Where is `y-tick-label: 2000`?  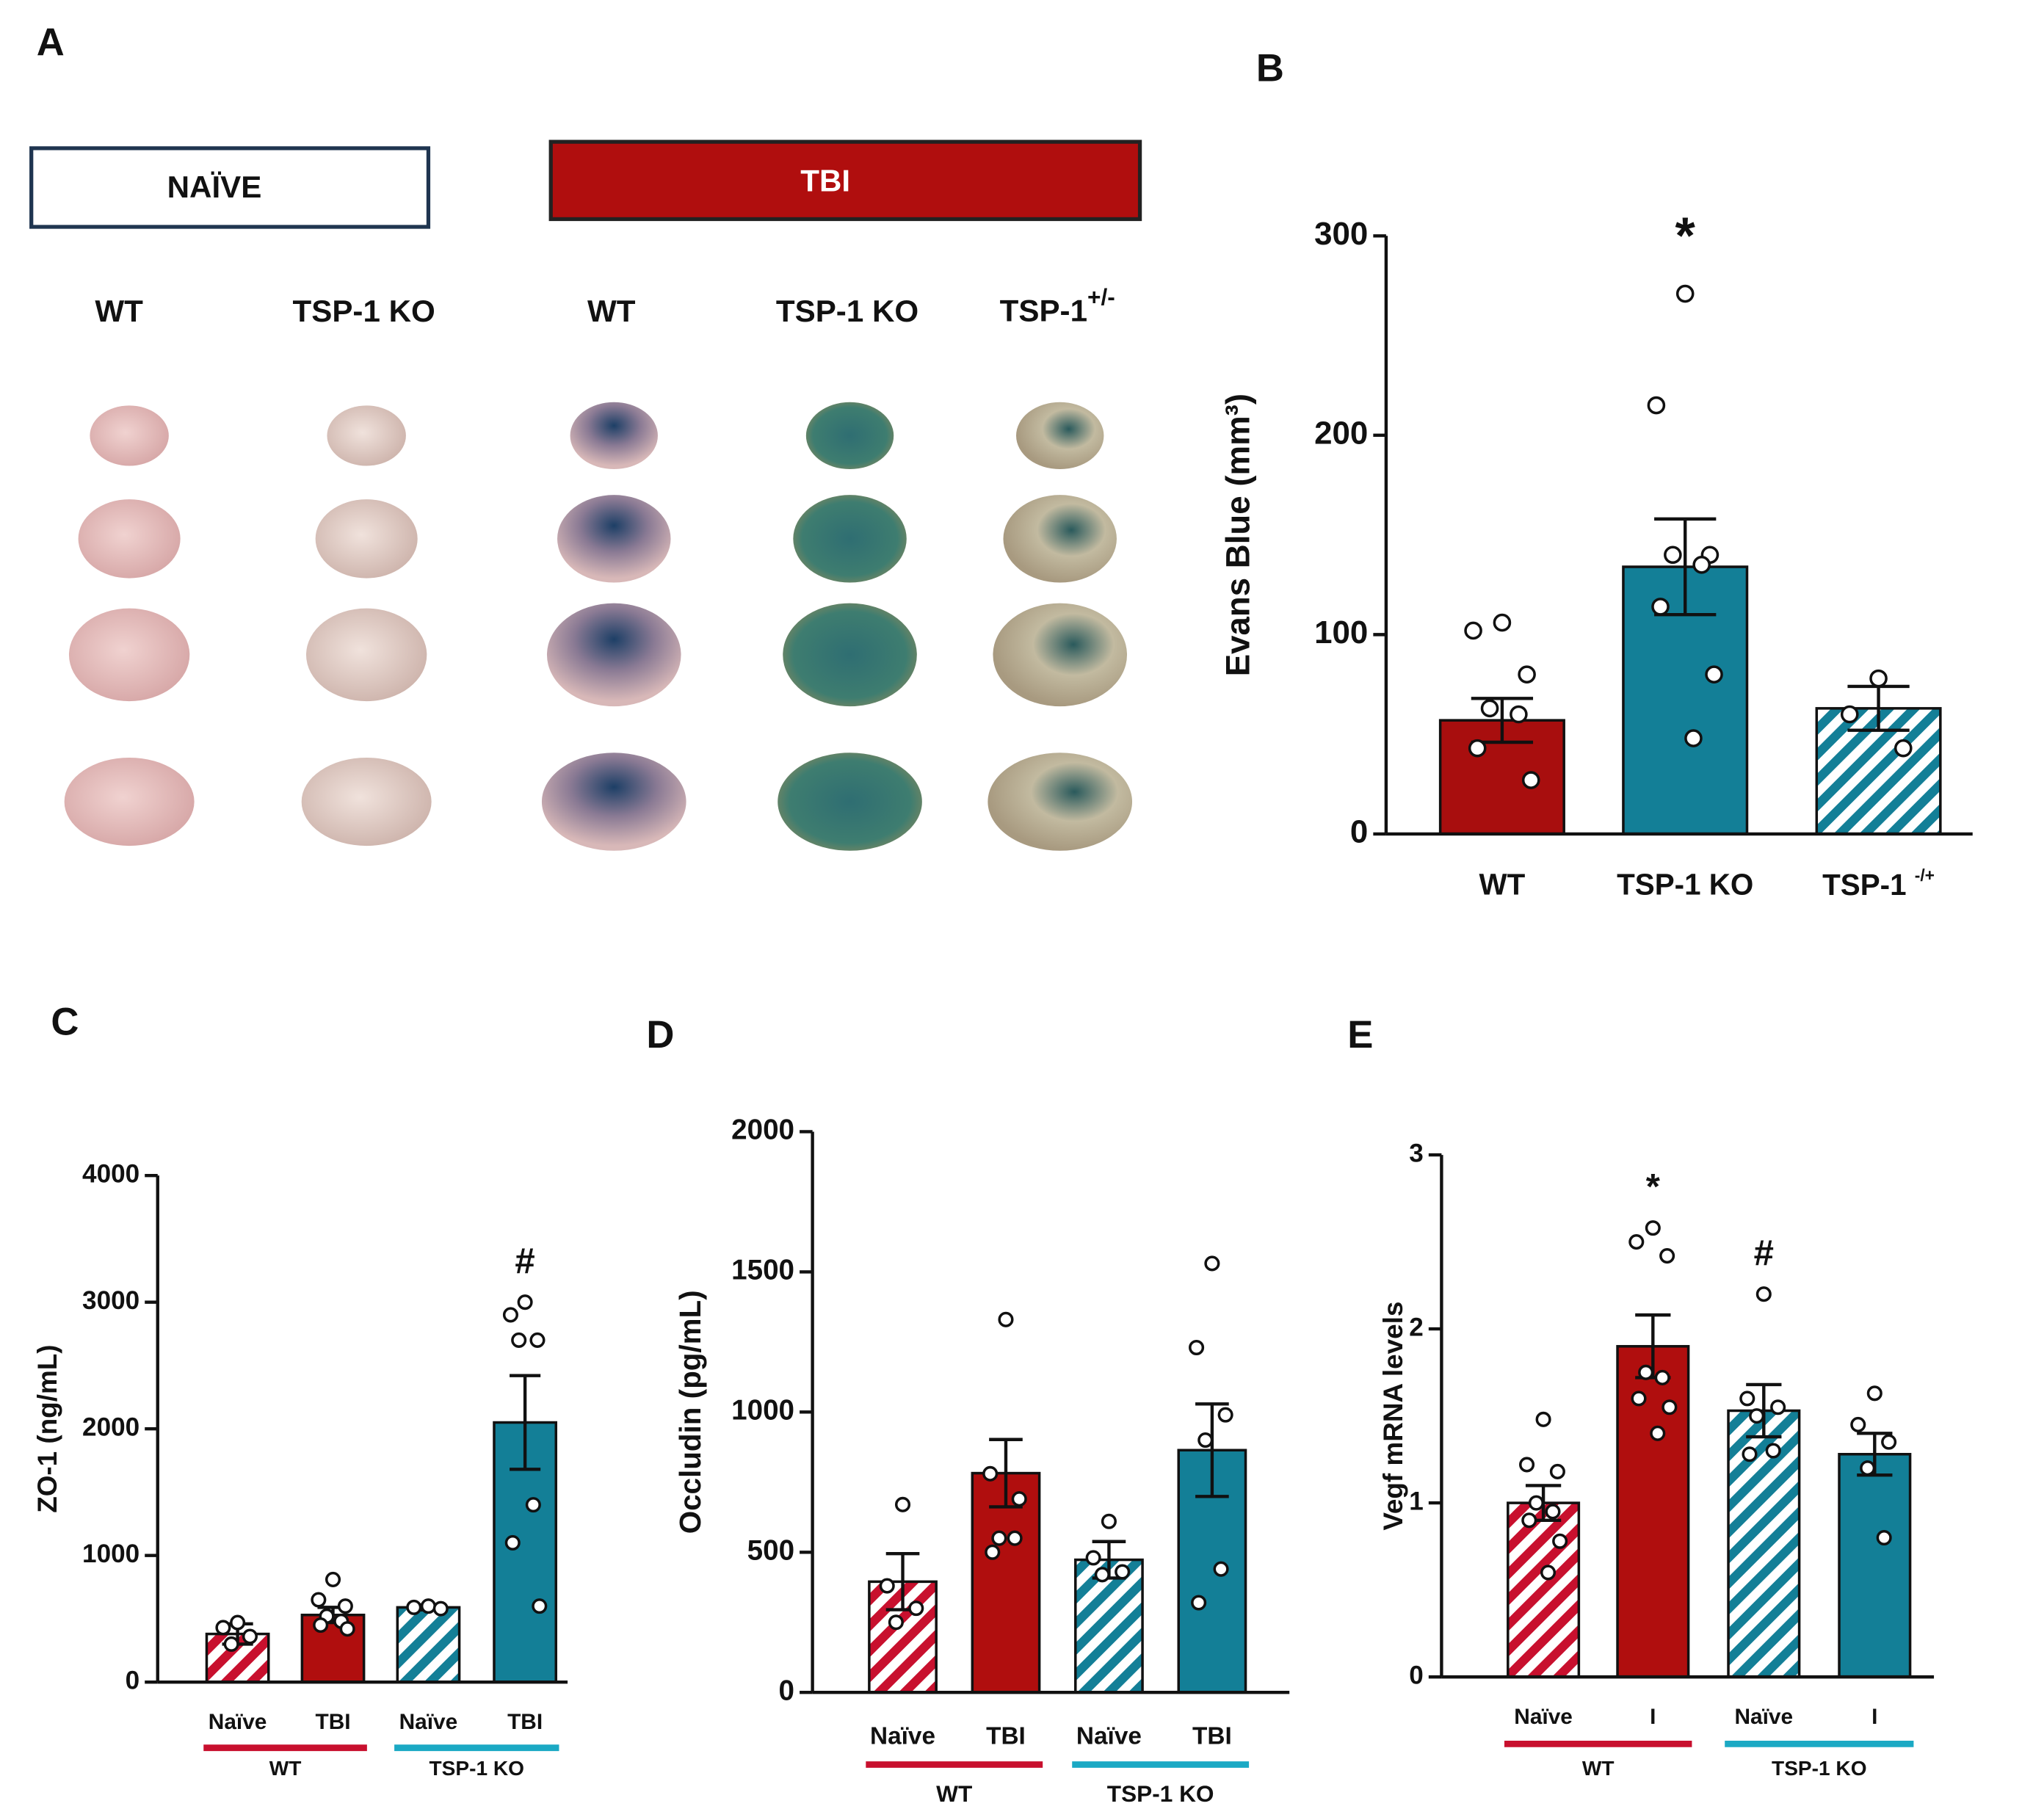
y-tick-label: 2000 is located at coordinates (762, 1130).